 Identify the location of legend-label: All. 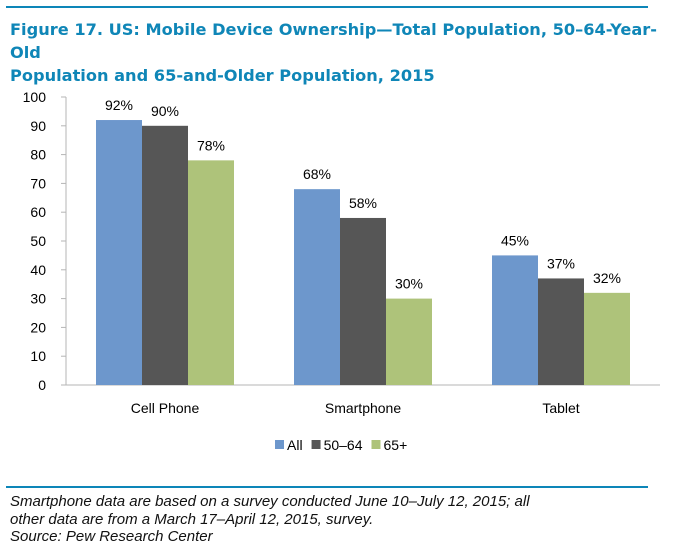
(295, 445).